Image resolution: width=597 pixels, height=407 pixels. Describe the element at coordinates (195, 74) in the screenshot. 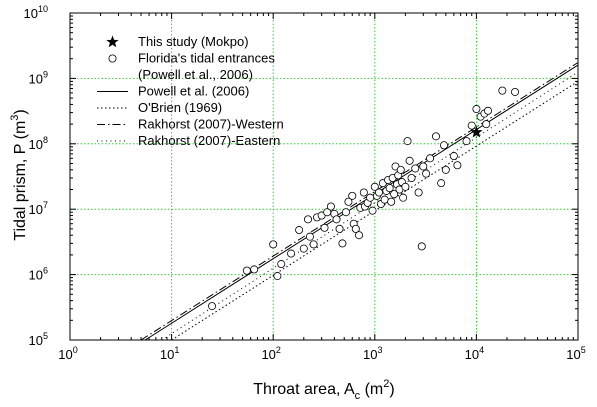

I see `legend-label-line2: (Powell et al., 2006)` at that location.